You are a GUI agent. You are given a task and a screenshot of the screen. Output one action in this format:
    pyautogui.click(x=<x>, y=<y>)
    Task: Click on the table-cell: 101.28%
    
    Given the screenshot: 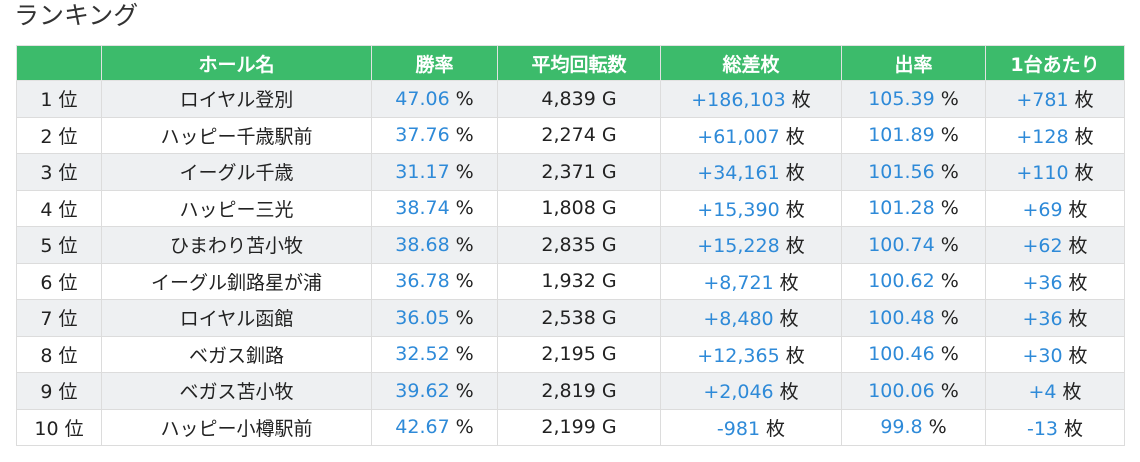 What is the action you would take?
    pyautogui.click(x=913, y=208)
    